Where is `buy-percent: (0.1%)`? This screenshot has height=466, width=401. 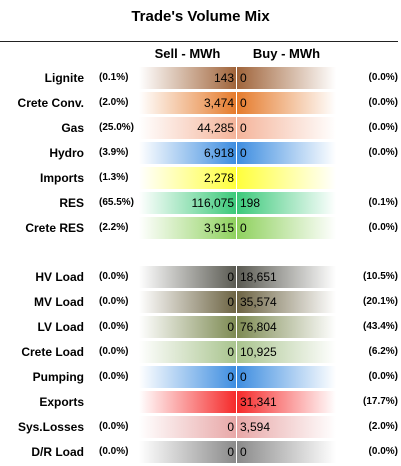 buy-percent: (0.1%) is located at coordinates (383, 202).